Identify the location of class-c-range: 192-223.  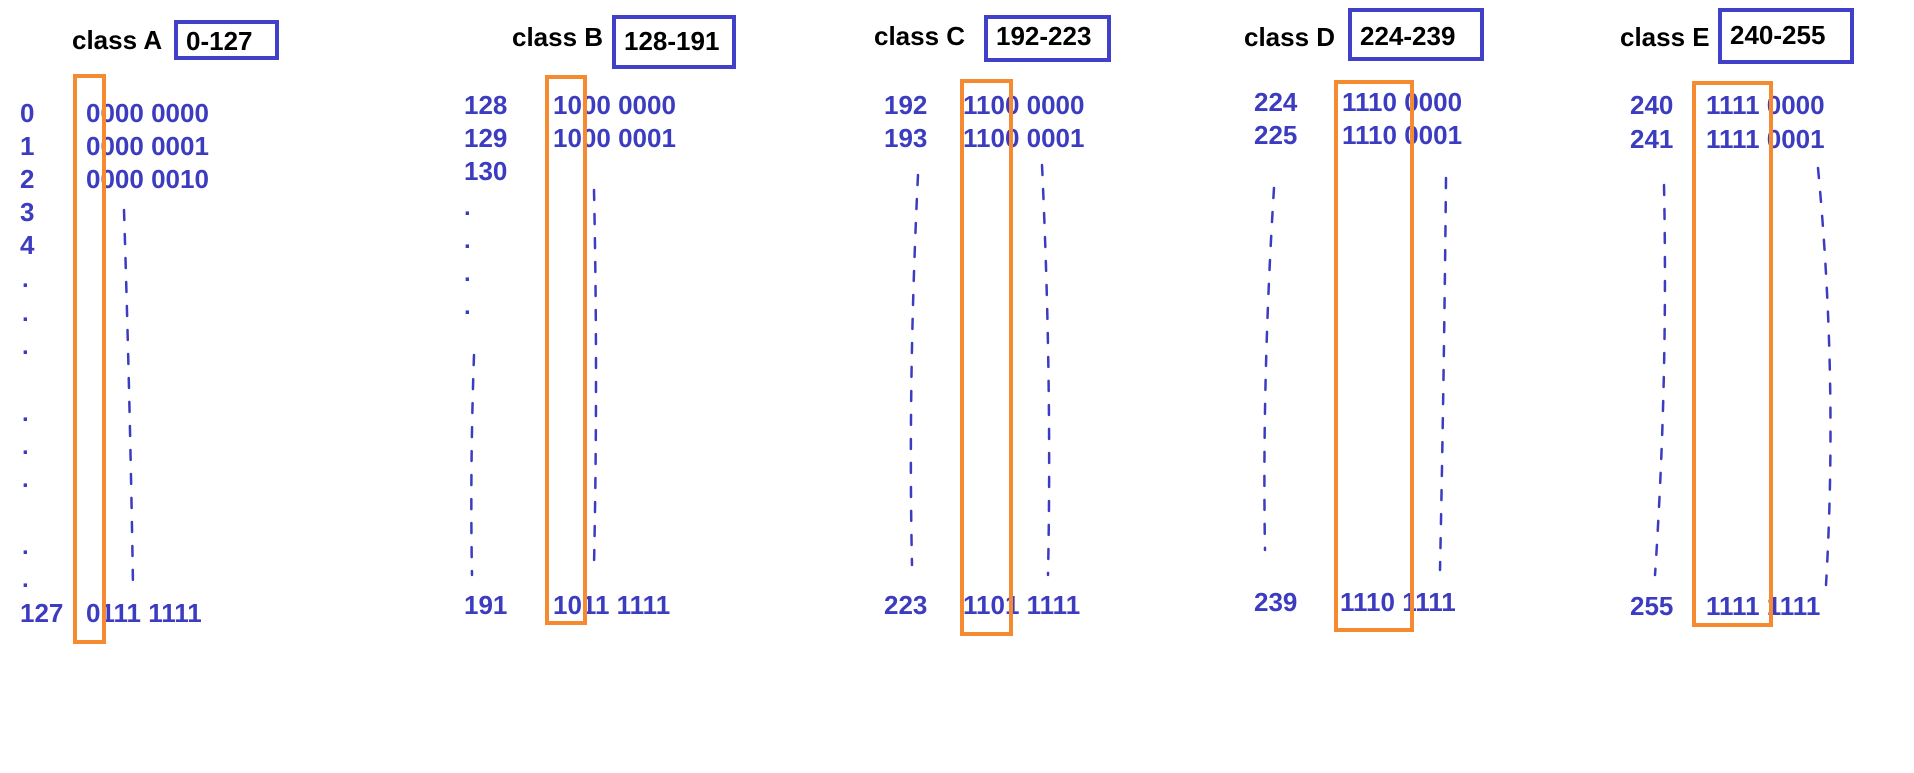
(1047, 38).